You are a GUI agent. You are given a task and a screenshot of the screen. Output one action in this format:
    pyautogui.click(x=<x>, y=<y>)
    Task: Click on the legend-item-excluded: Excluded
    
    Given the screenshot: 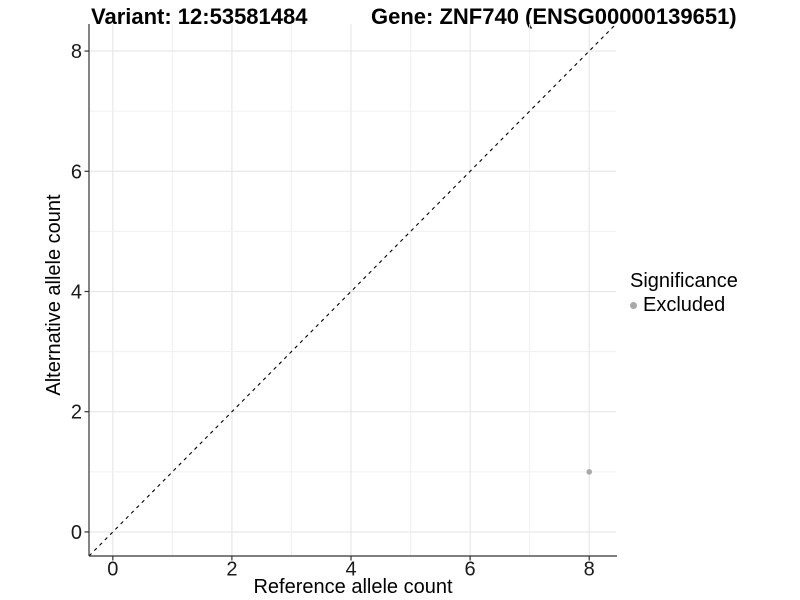 What is the action you would take?
    pyautogui.click(x=705, y=305)
    